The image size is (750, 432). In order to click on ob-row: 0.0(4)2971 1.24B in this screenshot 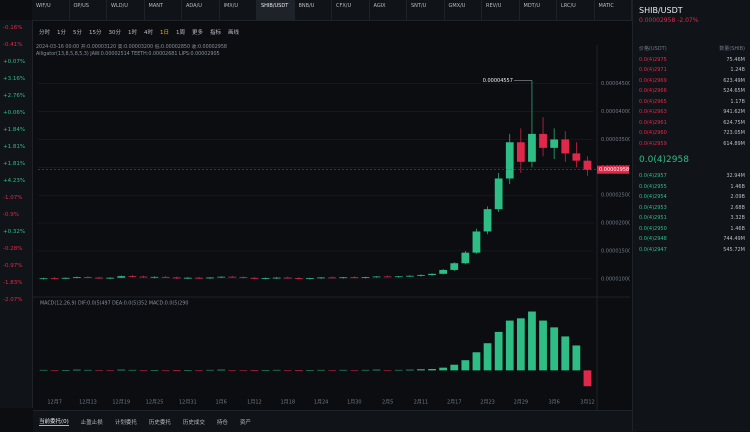, I will do `click(691, 70)`.